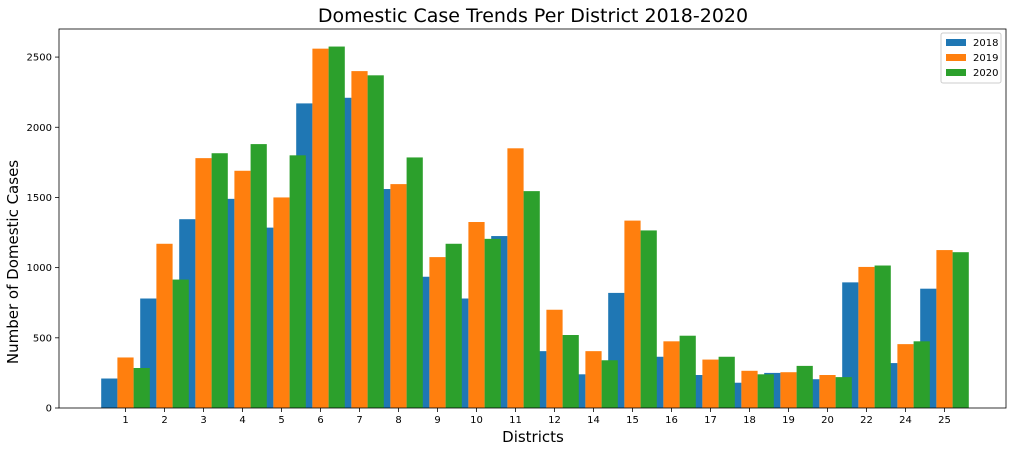 This screenshot has width=1014, height=451. Describe the element at coordinates (671, 420) in the screenshot. I see `x-tick-label: 16` at that location.